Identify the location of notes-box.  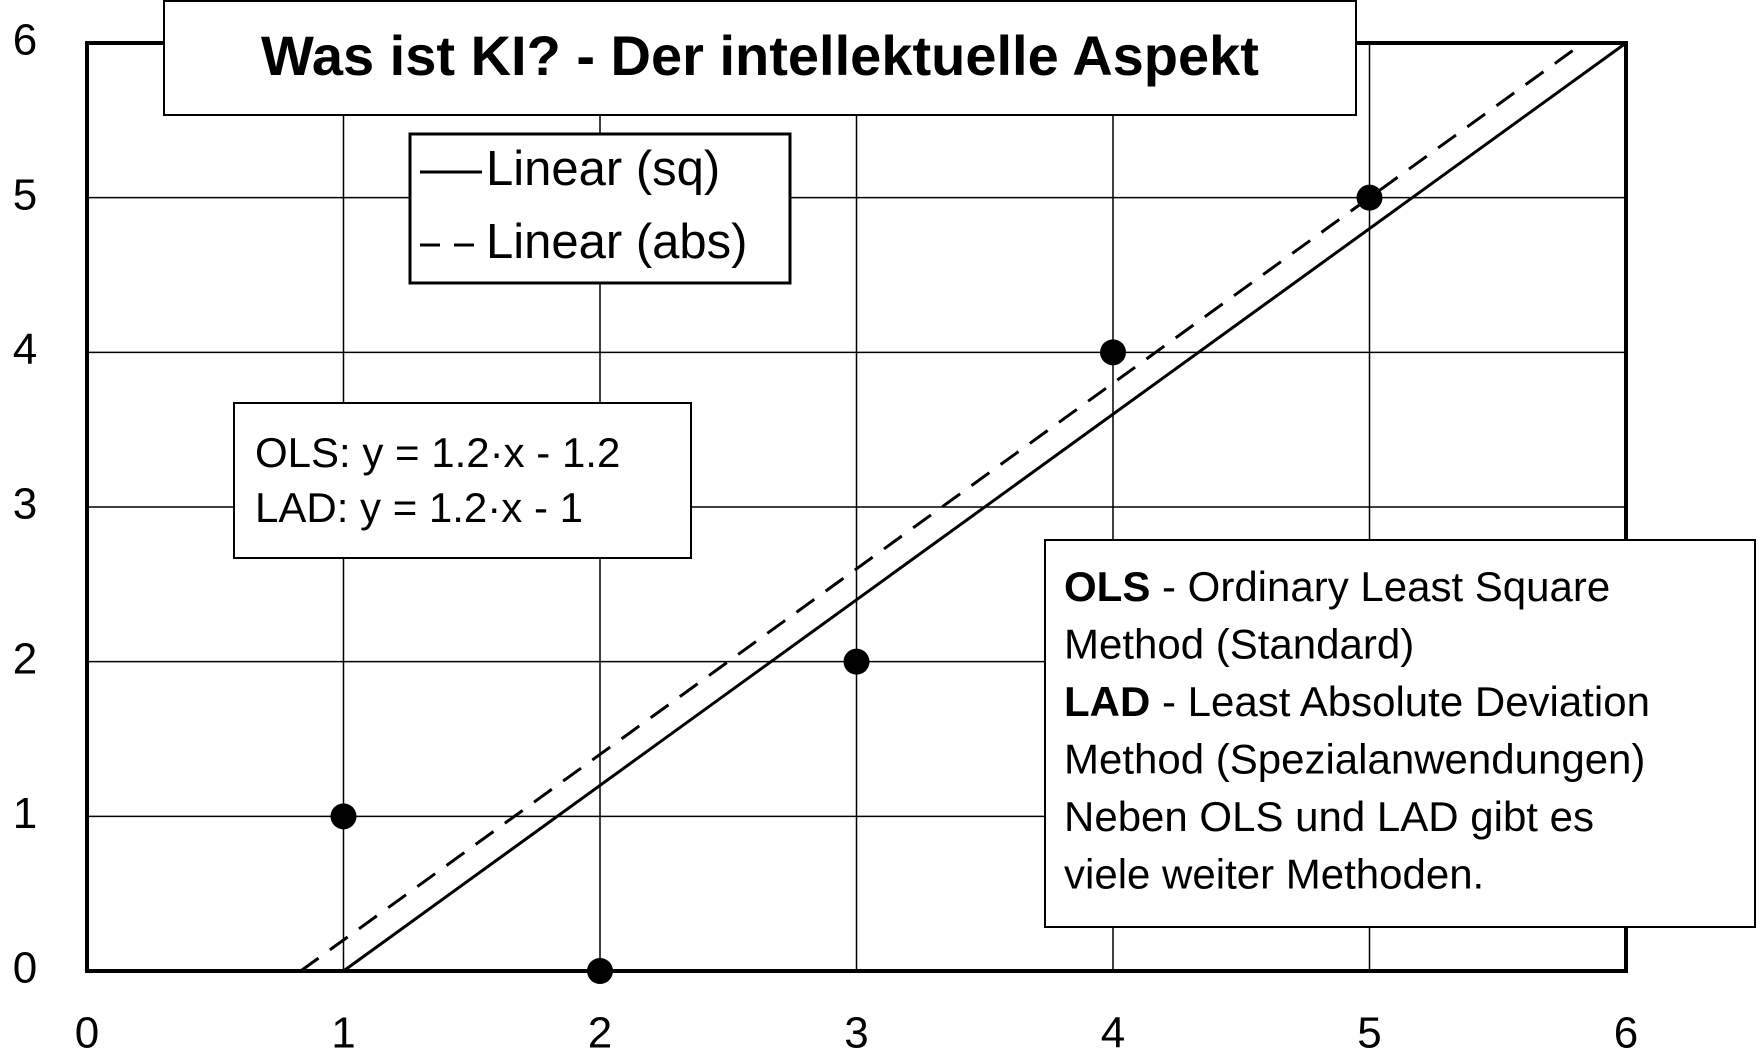
(1400, 733).